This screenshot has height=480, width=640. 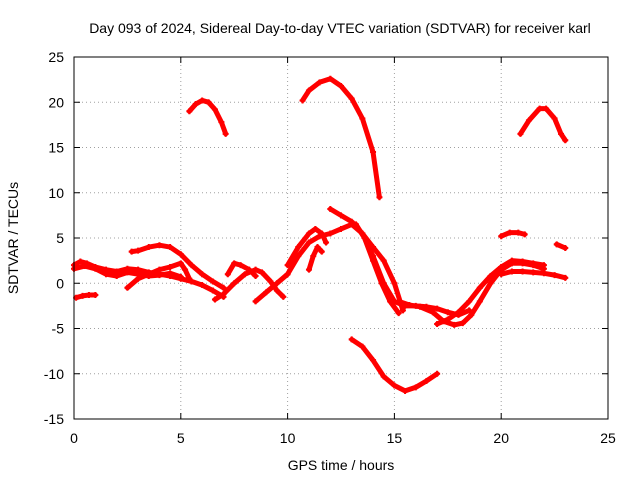 What do you see at coordinates (608, 438) in the screenshot?
I see `x-tick-label: 25` at bounding box center [608, 438].